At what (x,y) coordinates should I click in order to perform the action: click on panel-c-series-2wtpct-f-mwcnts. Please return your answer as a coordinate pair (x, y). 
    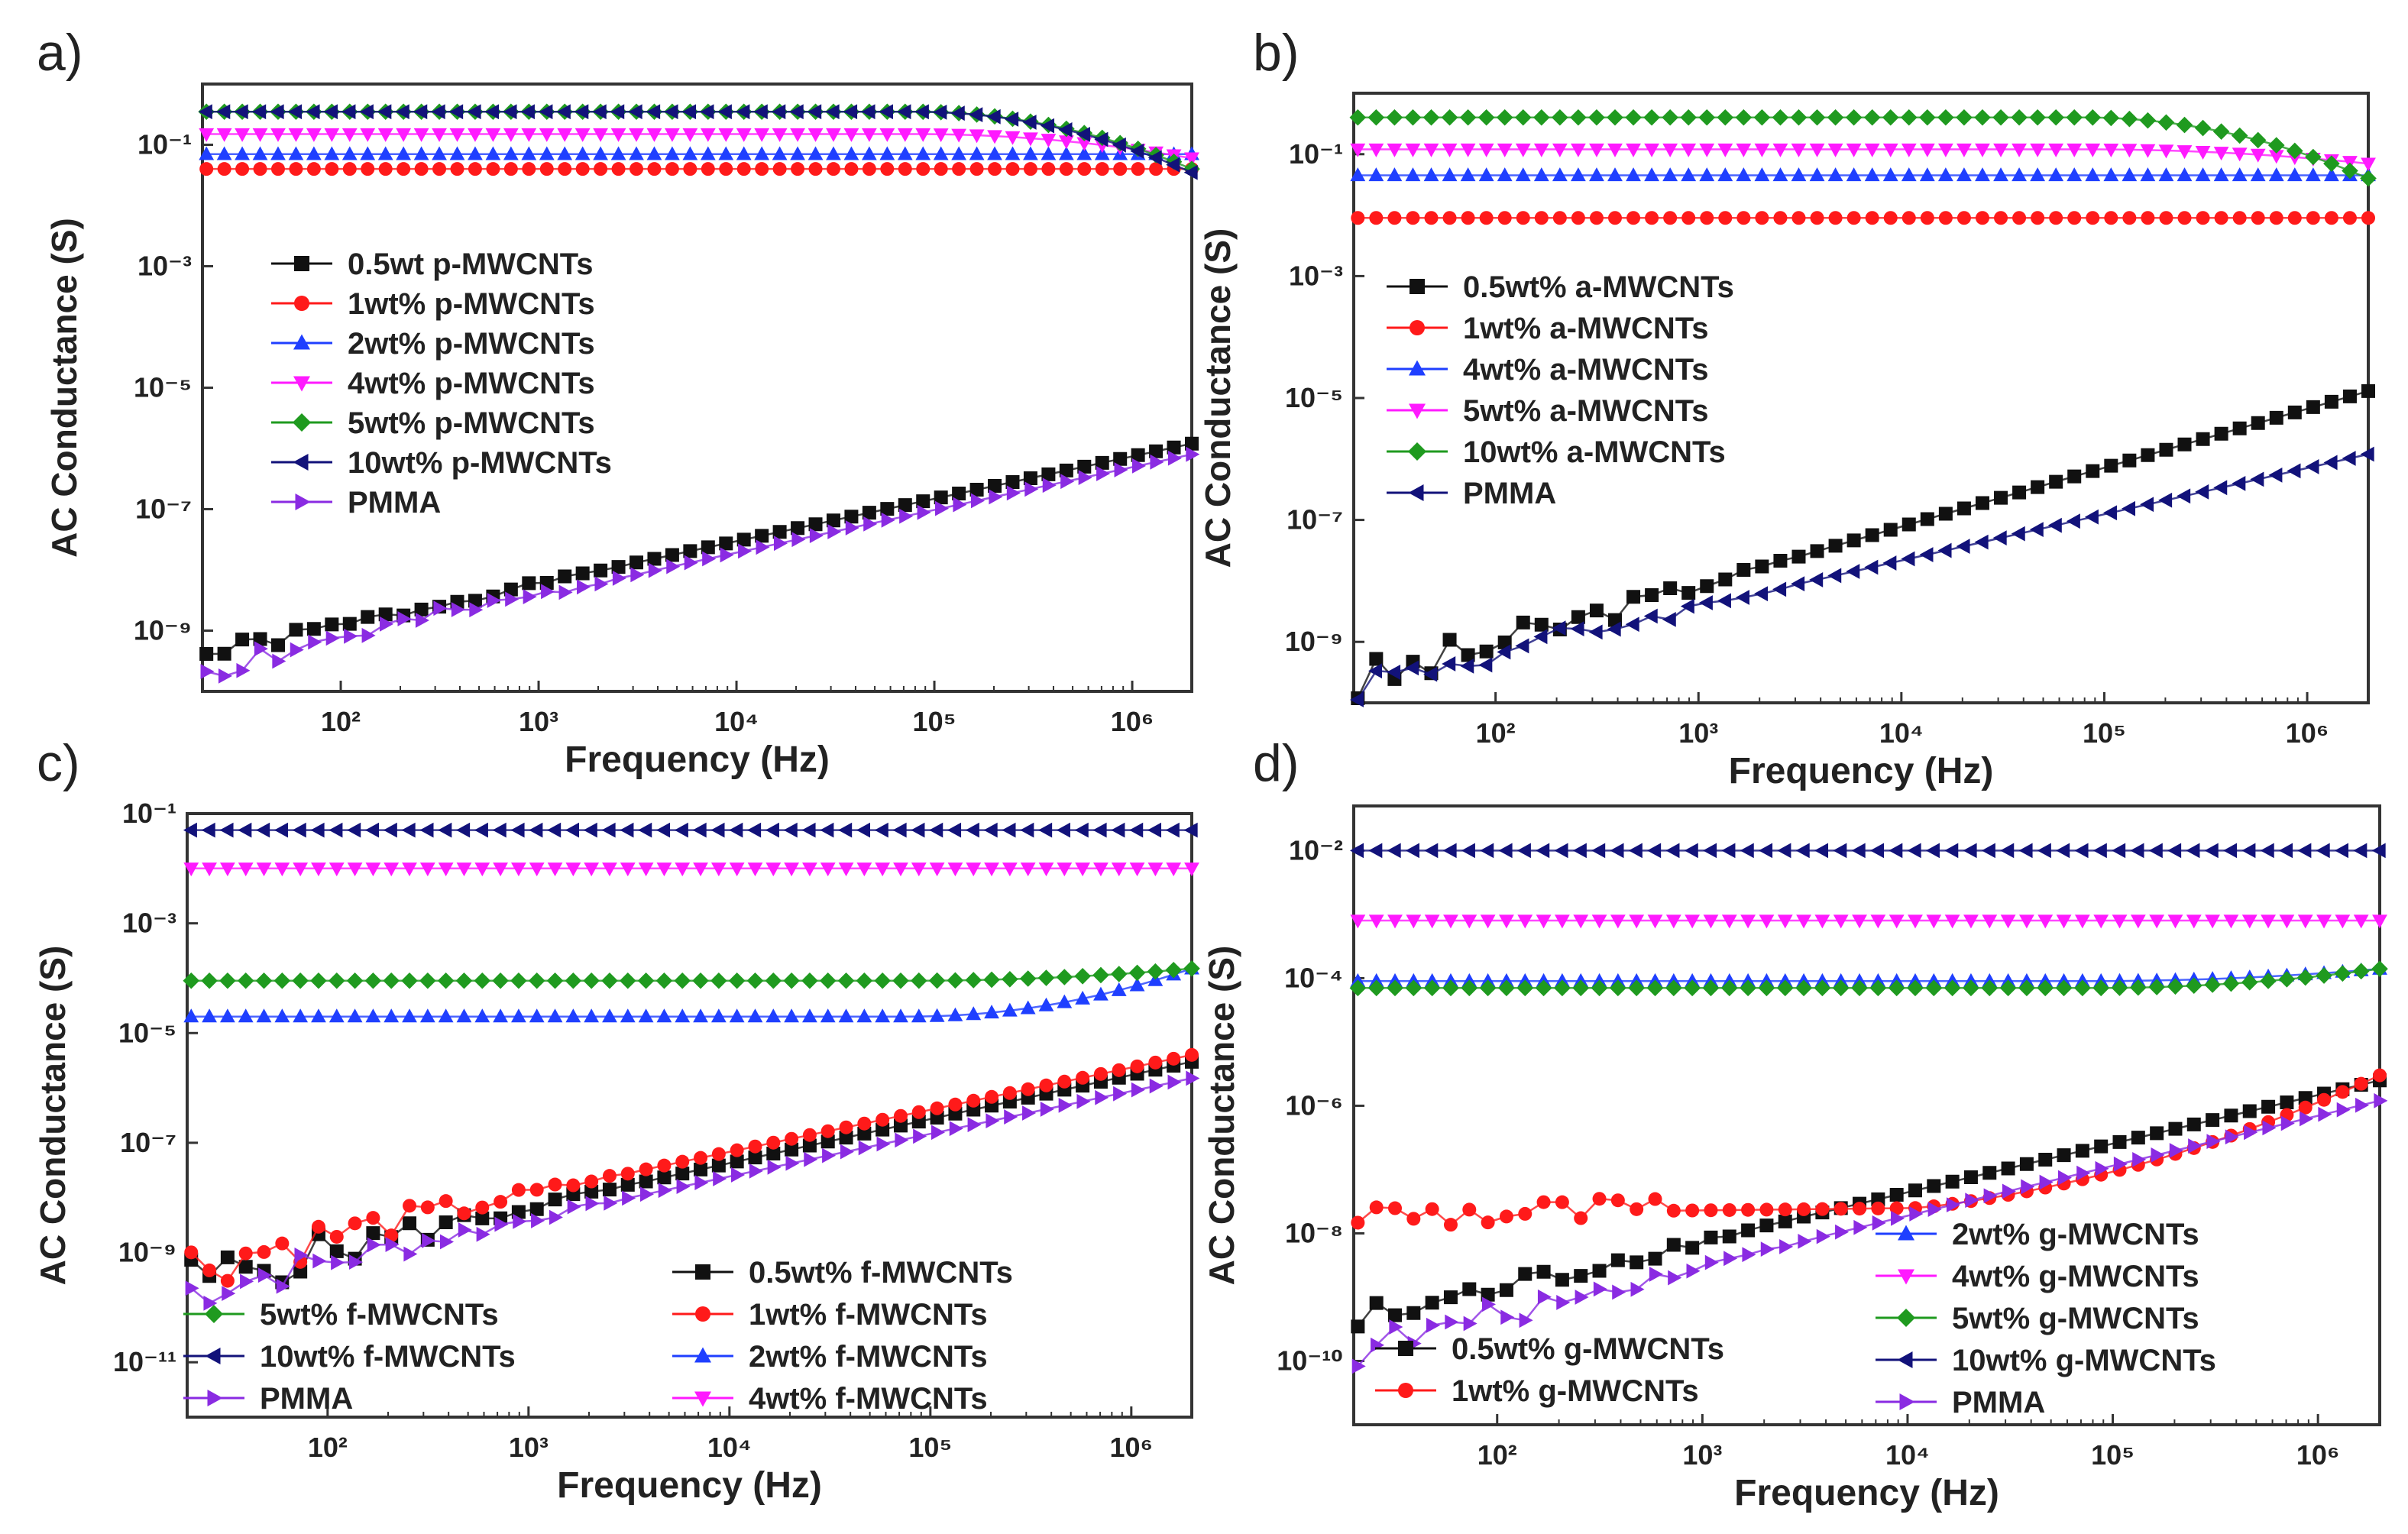
    Looking at the image, I should click on (691, 991).